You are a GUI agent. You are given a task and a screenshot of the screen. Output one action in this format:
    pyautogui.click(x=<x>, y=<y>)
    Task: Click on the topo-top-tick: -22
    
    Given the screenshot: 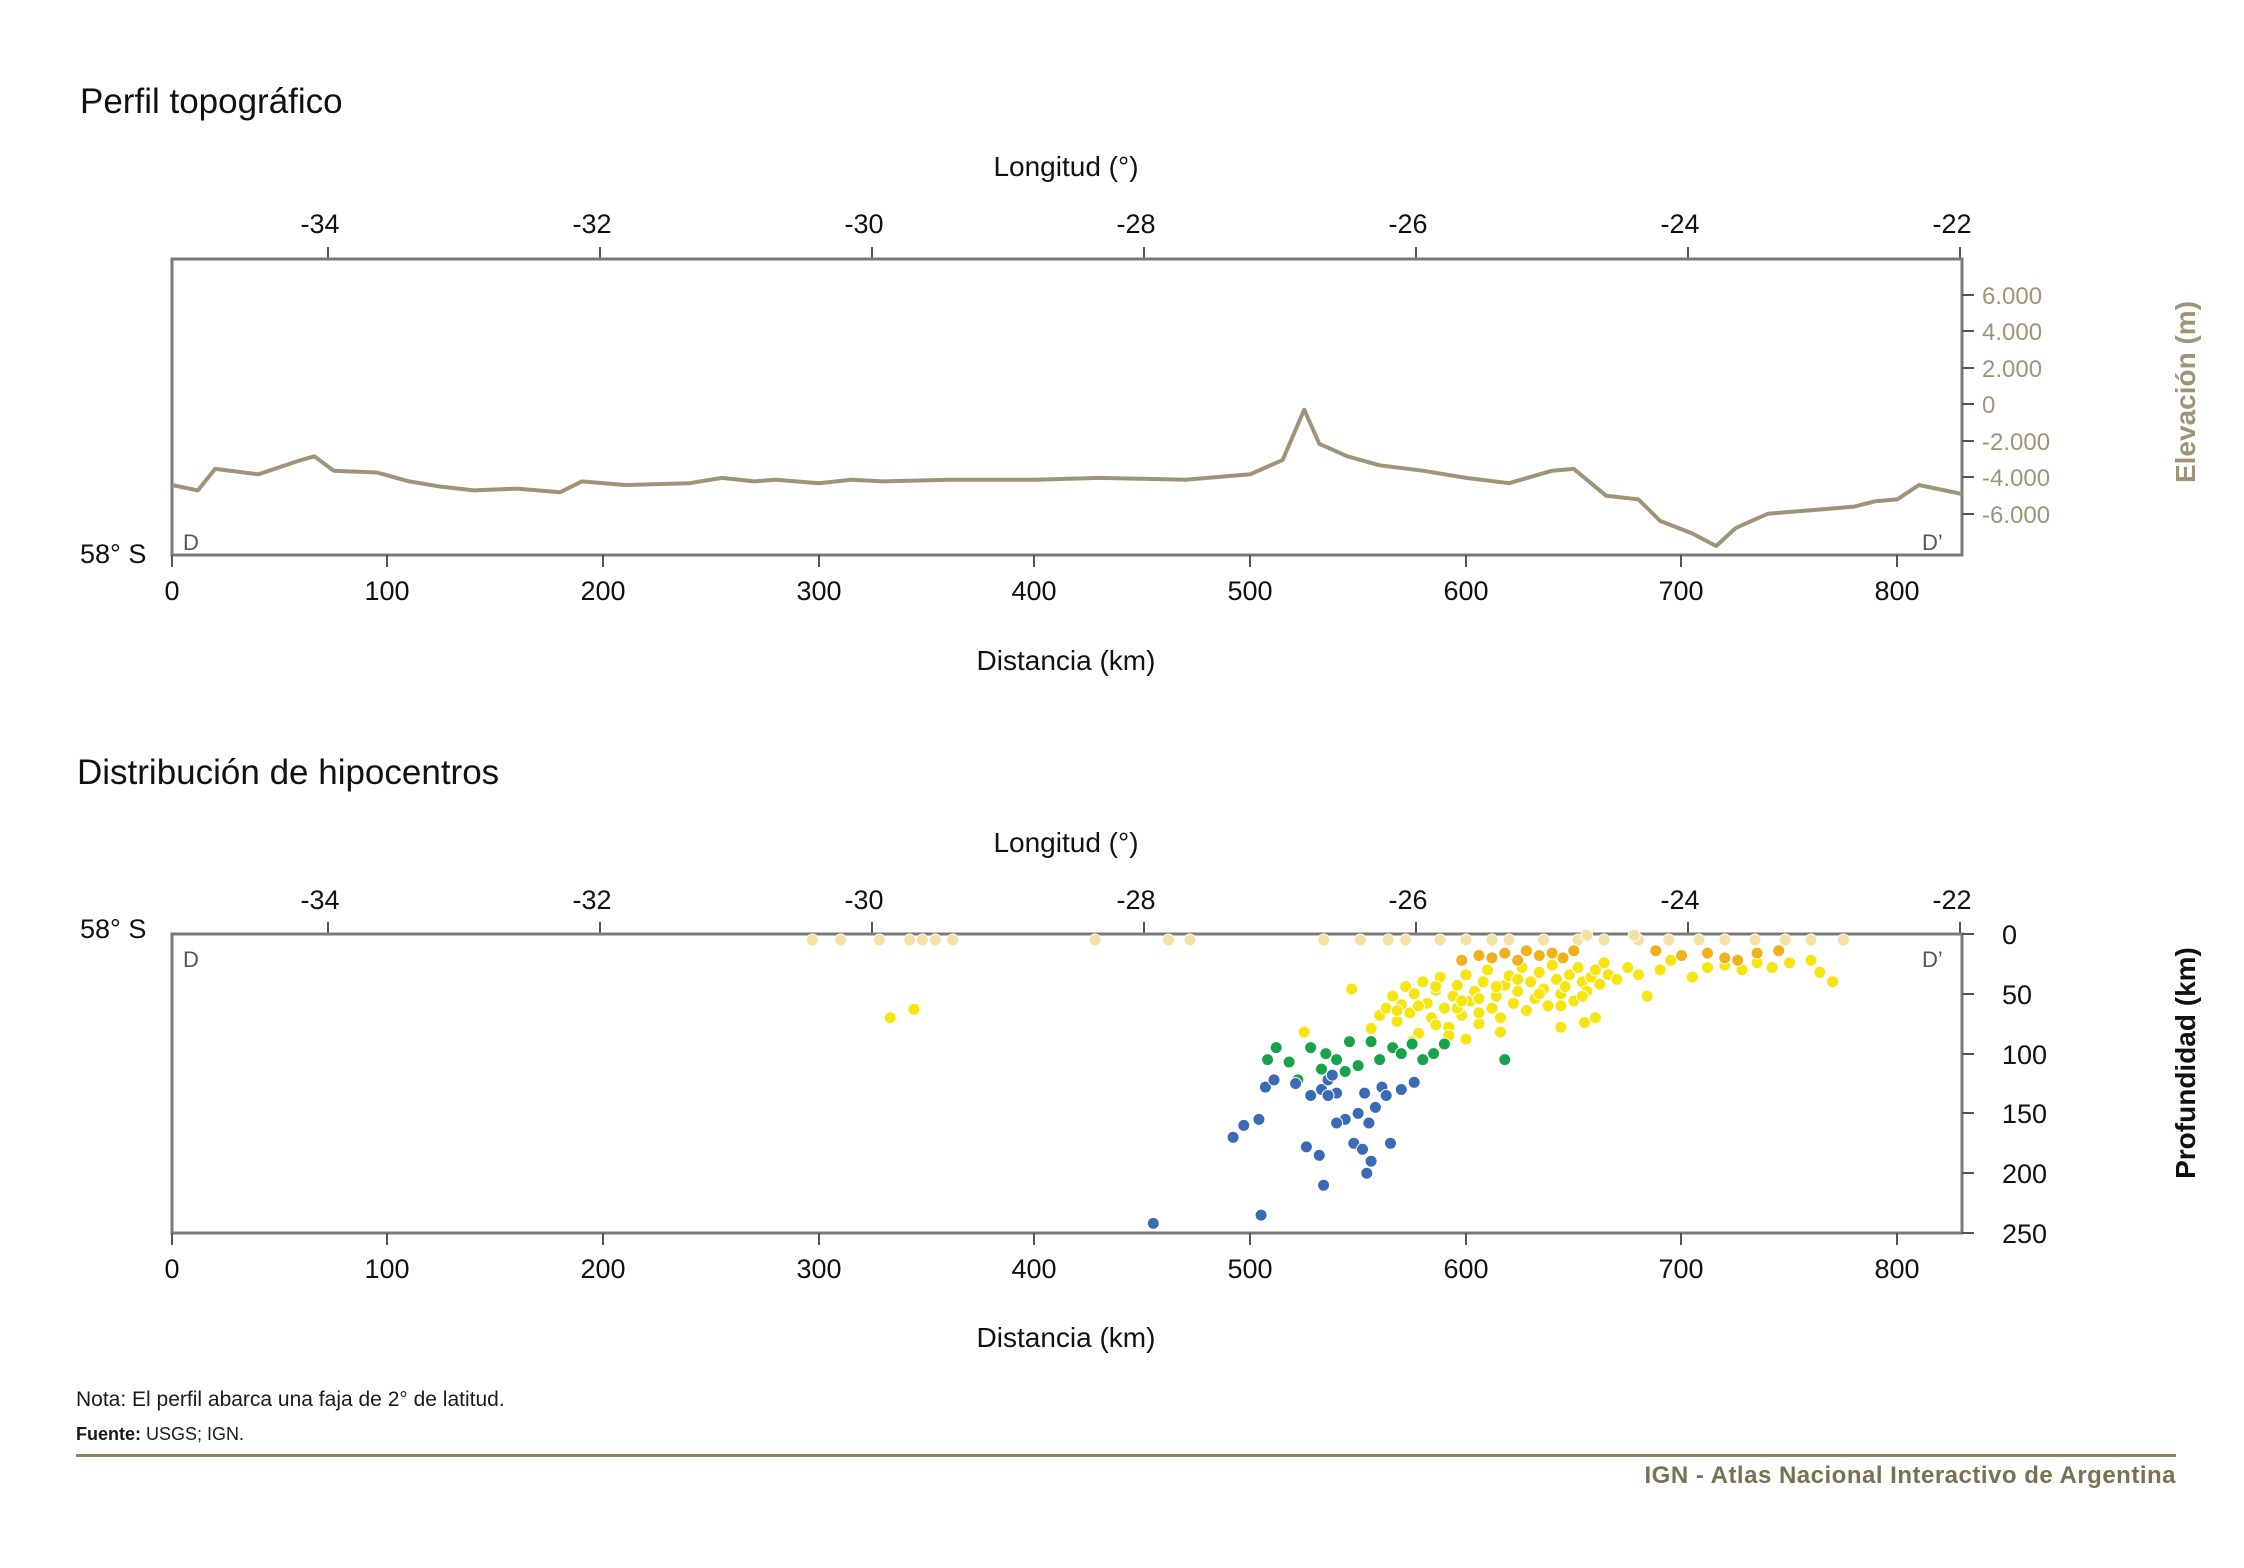 What is the action you would take?
    pyautogui.click(x=1951, y=224)
    